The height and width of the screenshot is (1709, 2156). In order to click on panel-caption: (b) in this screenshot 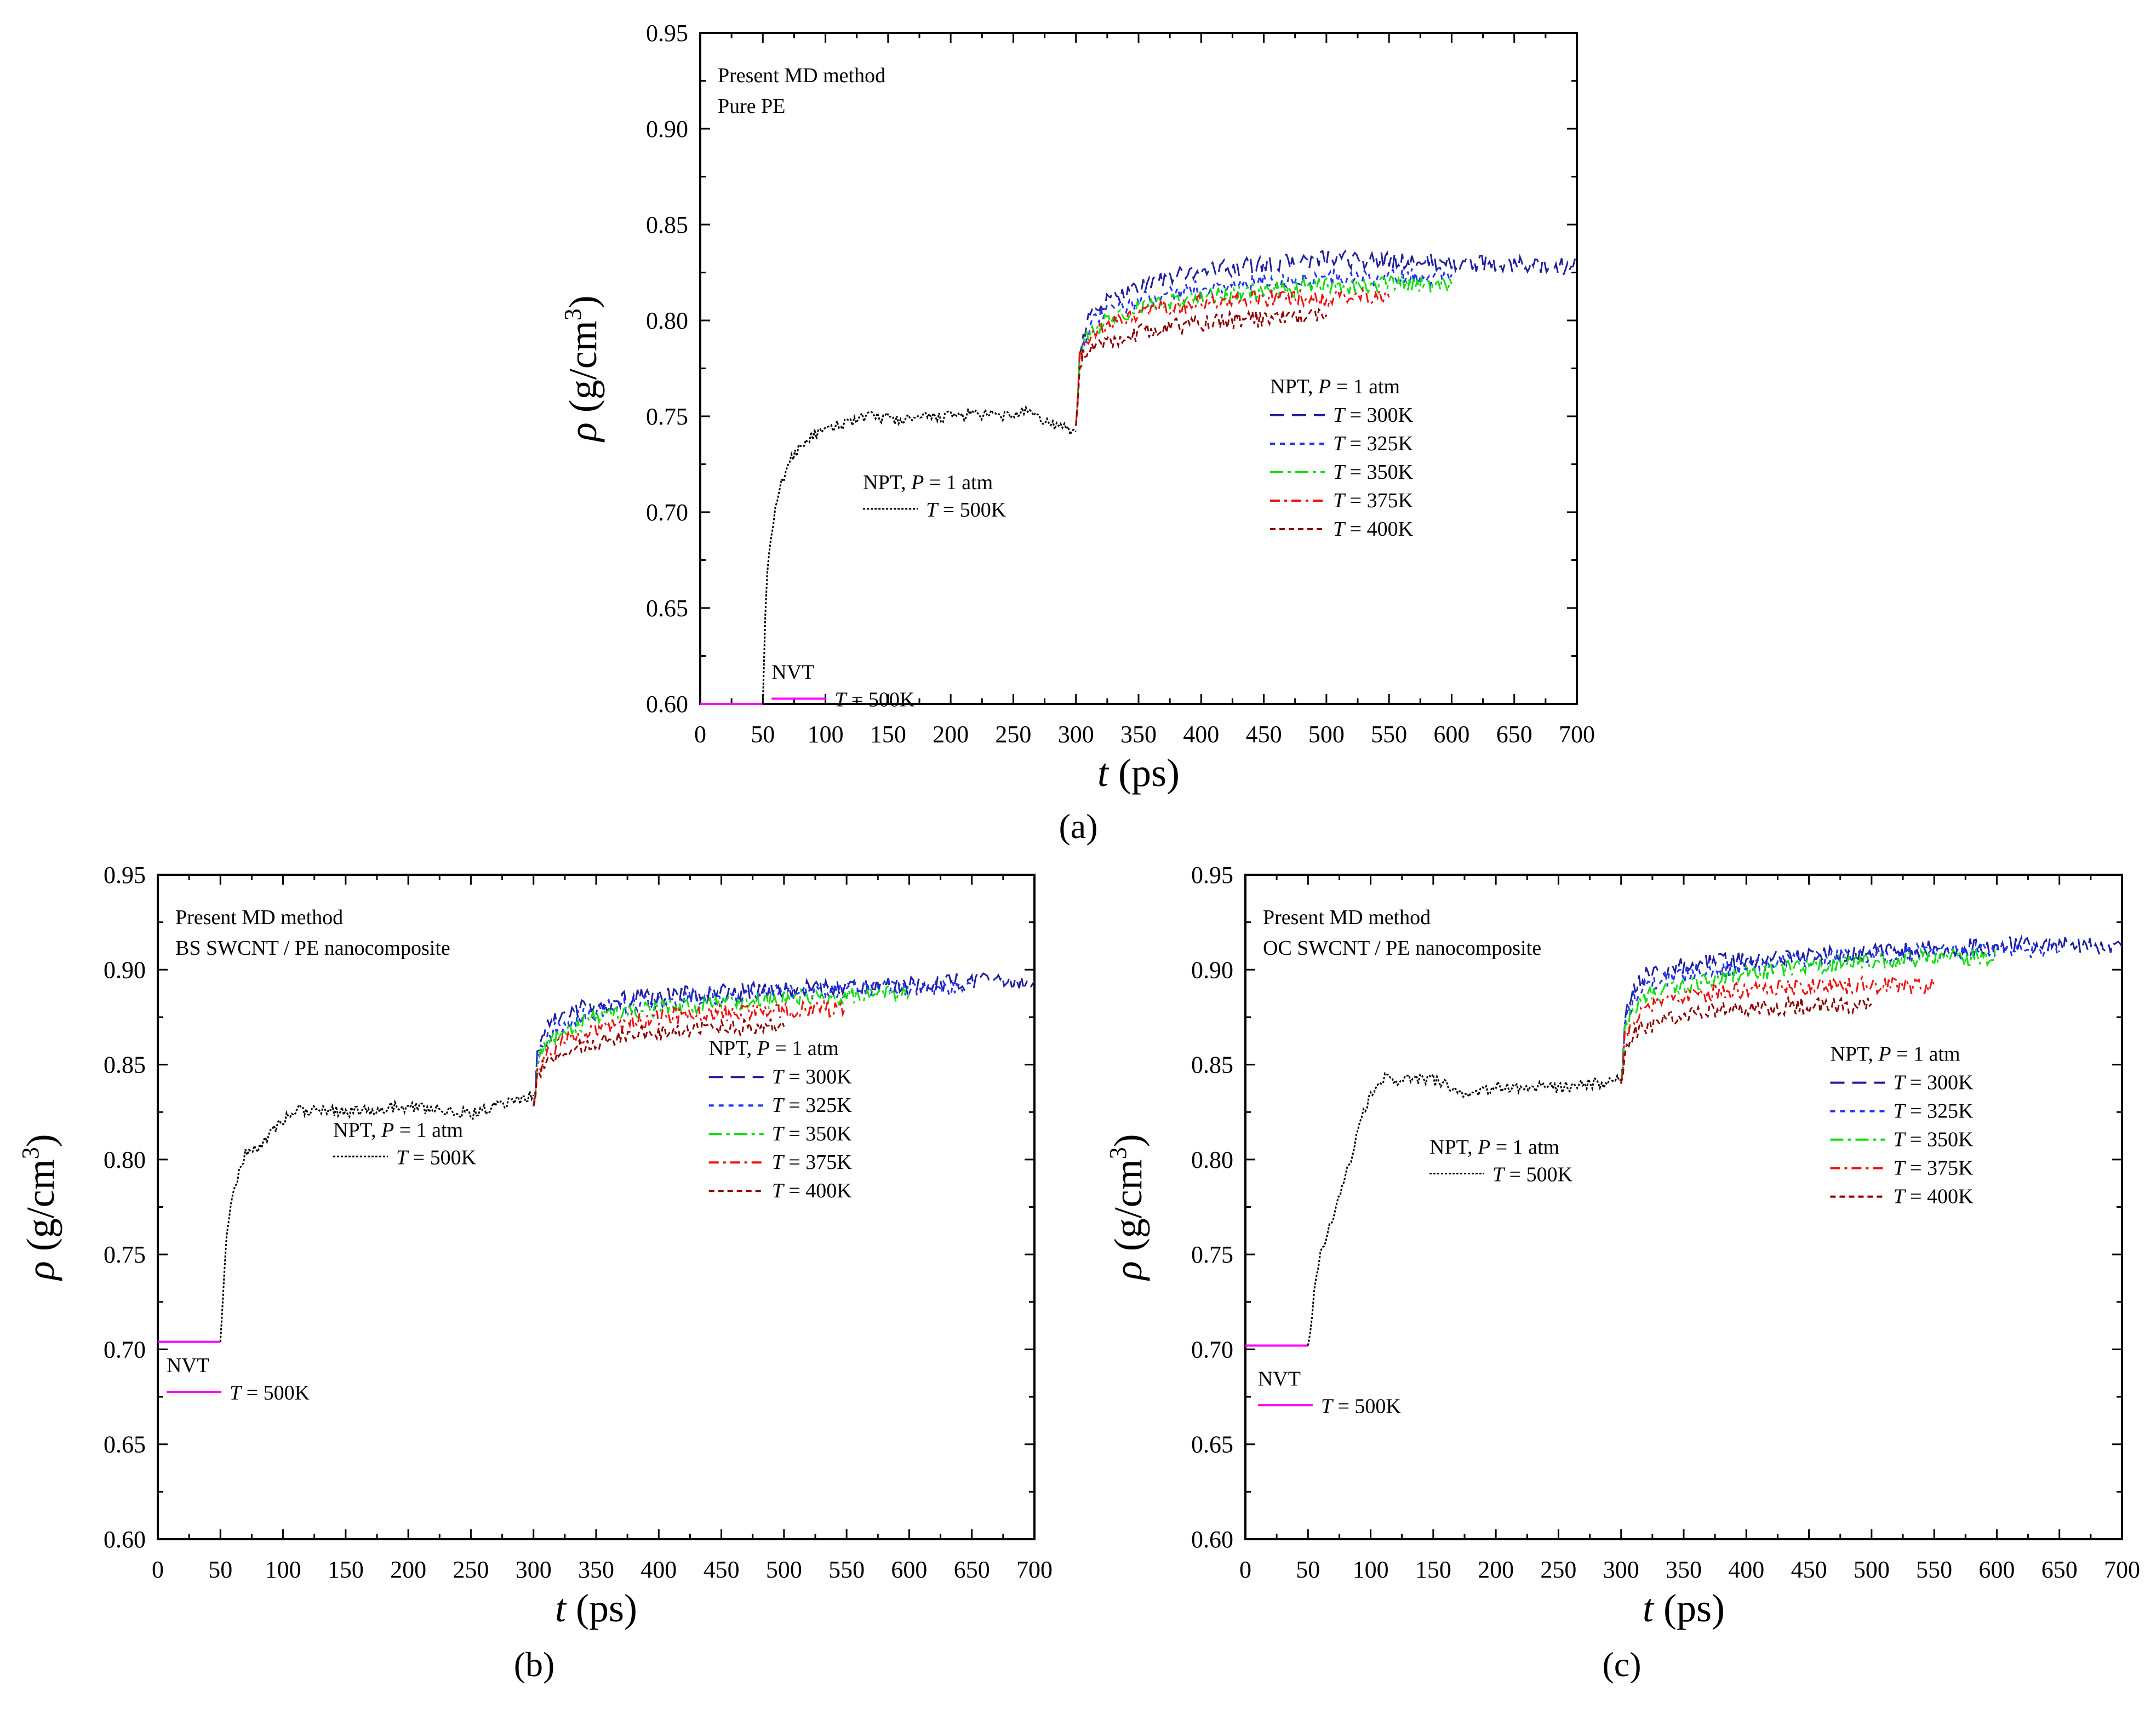, I will do `click(534, 1665)`.